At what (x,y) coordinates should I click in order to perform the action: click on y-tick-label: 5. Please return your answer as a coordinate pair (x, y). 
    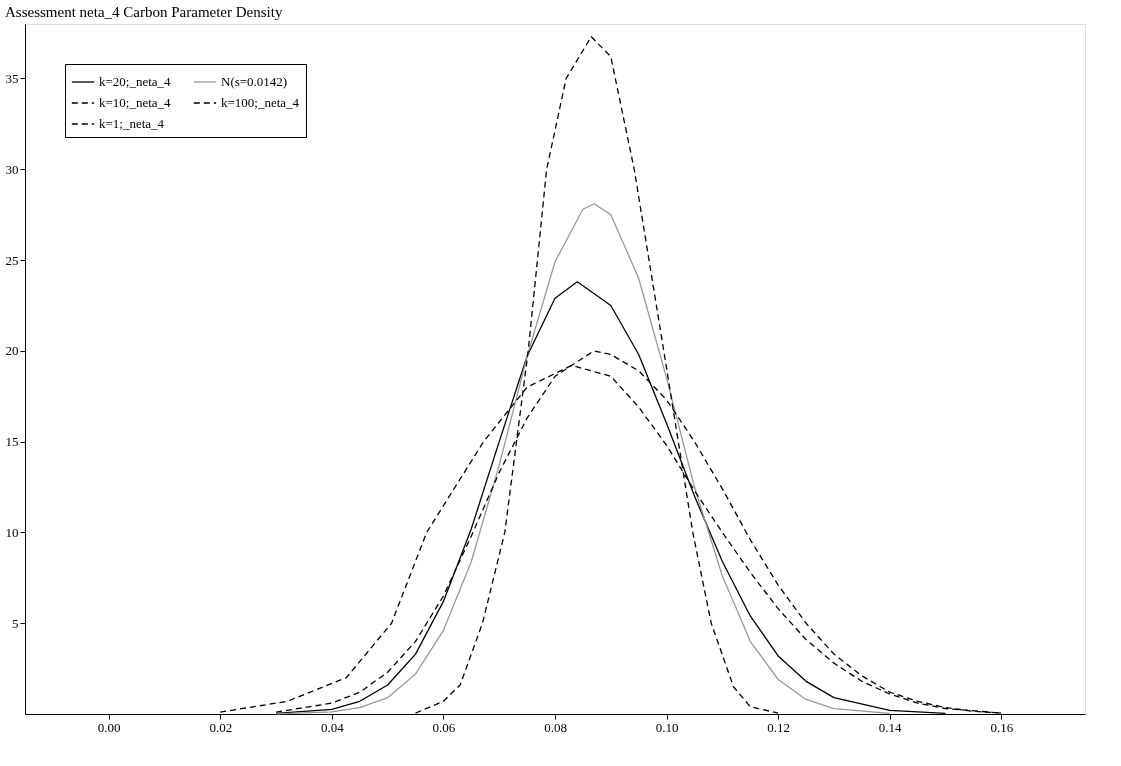
    Looking at the image, I should click on (15, 623).